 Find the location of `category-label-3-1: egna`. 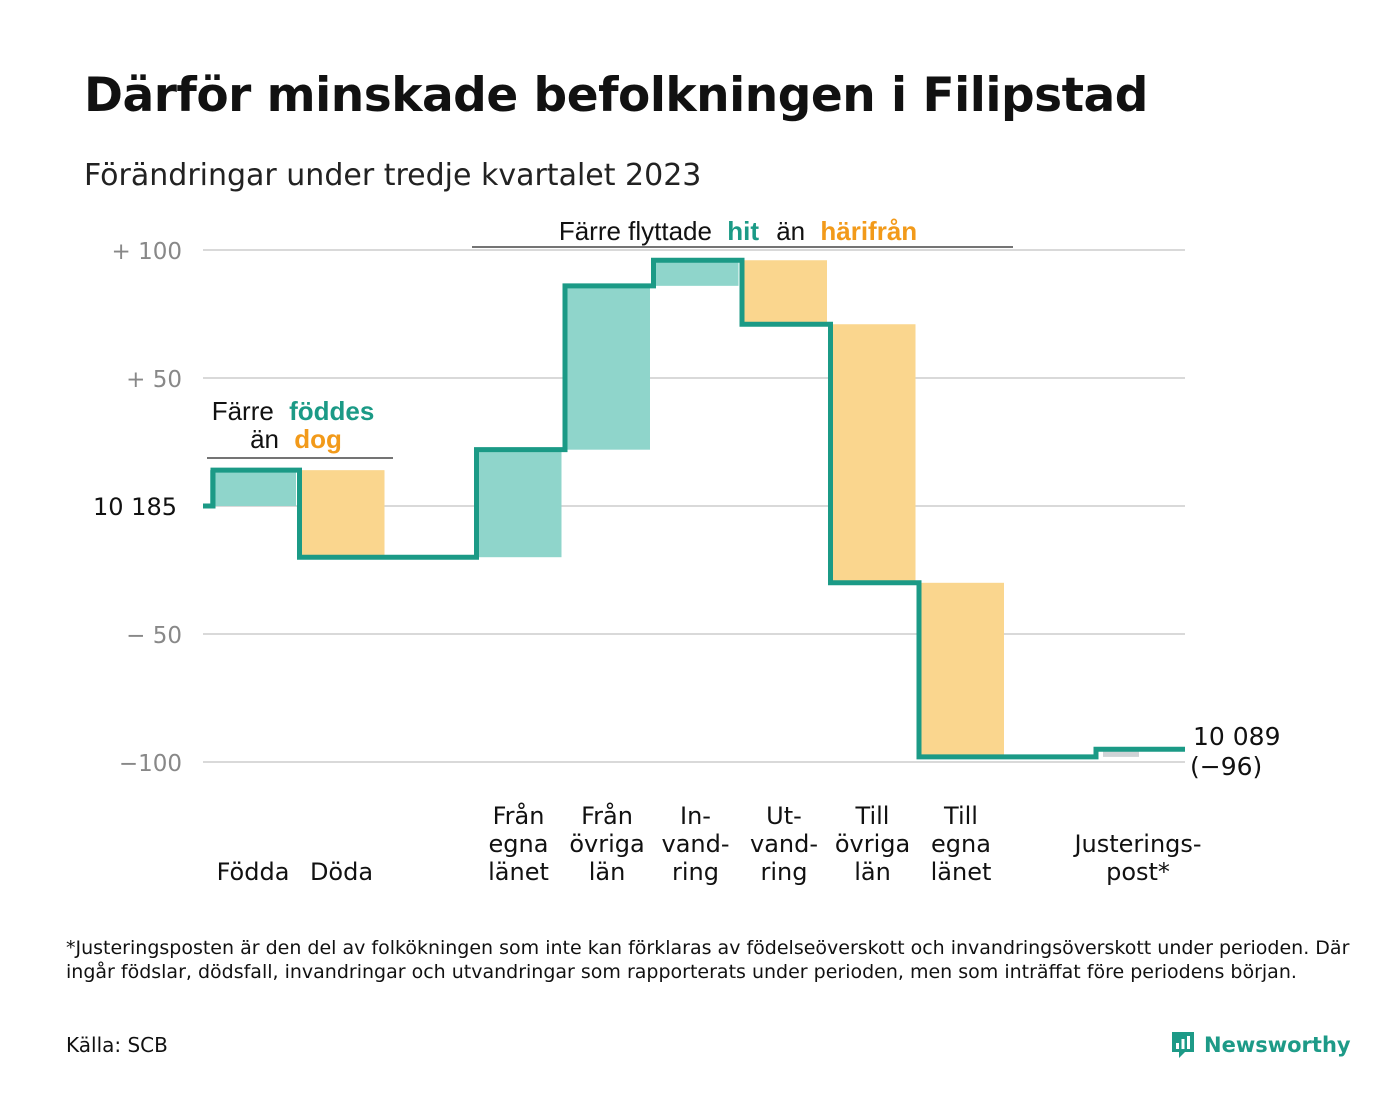

category-label-3-1: egna is located at coordinates (519, 844).